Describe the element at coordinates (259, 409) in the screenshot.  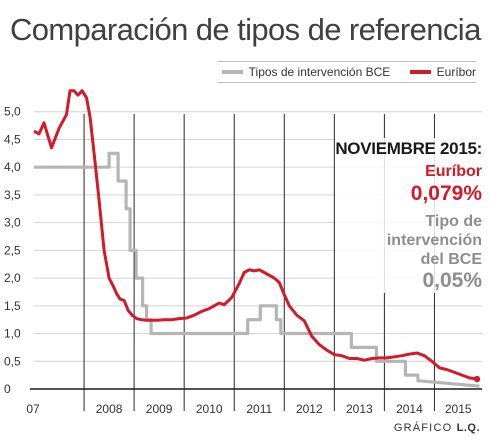
I see `x-tick-label: 2011` at that location.